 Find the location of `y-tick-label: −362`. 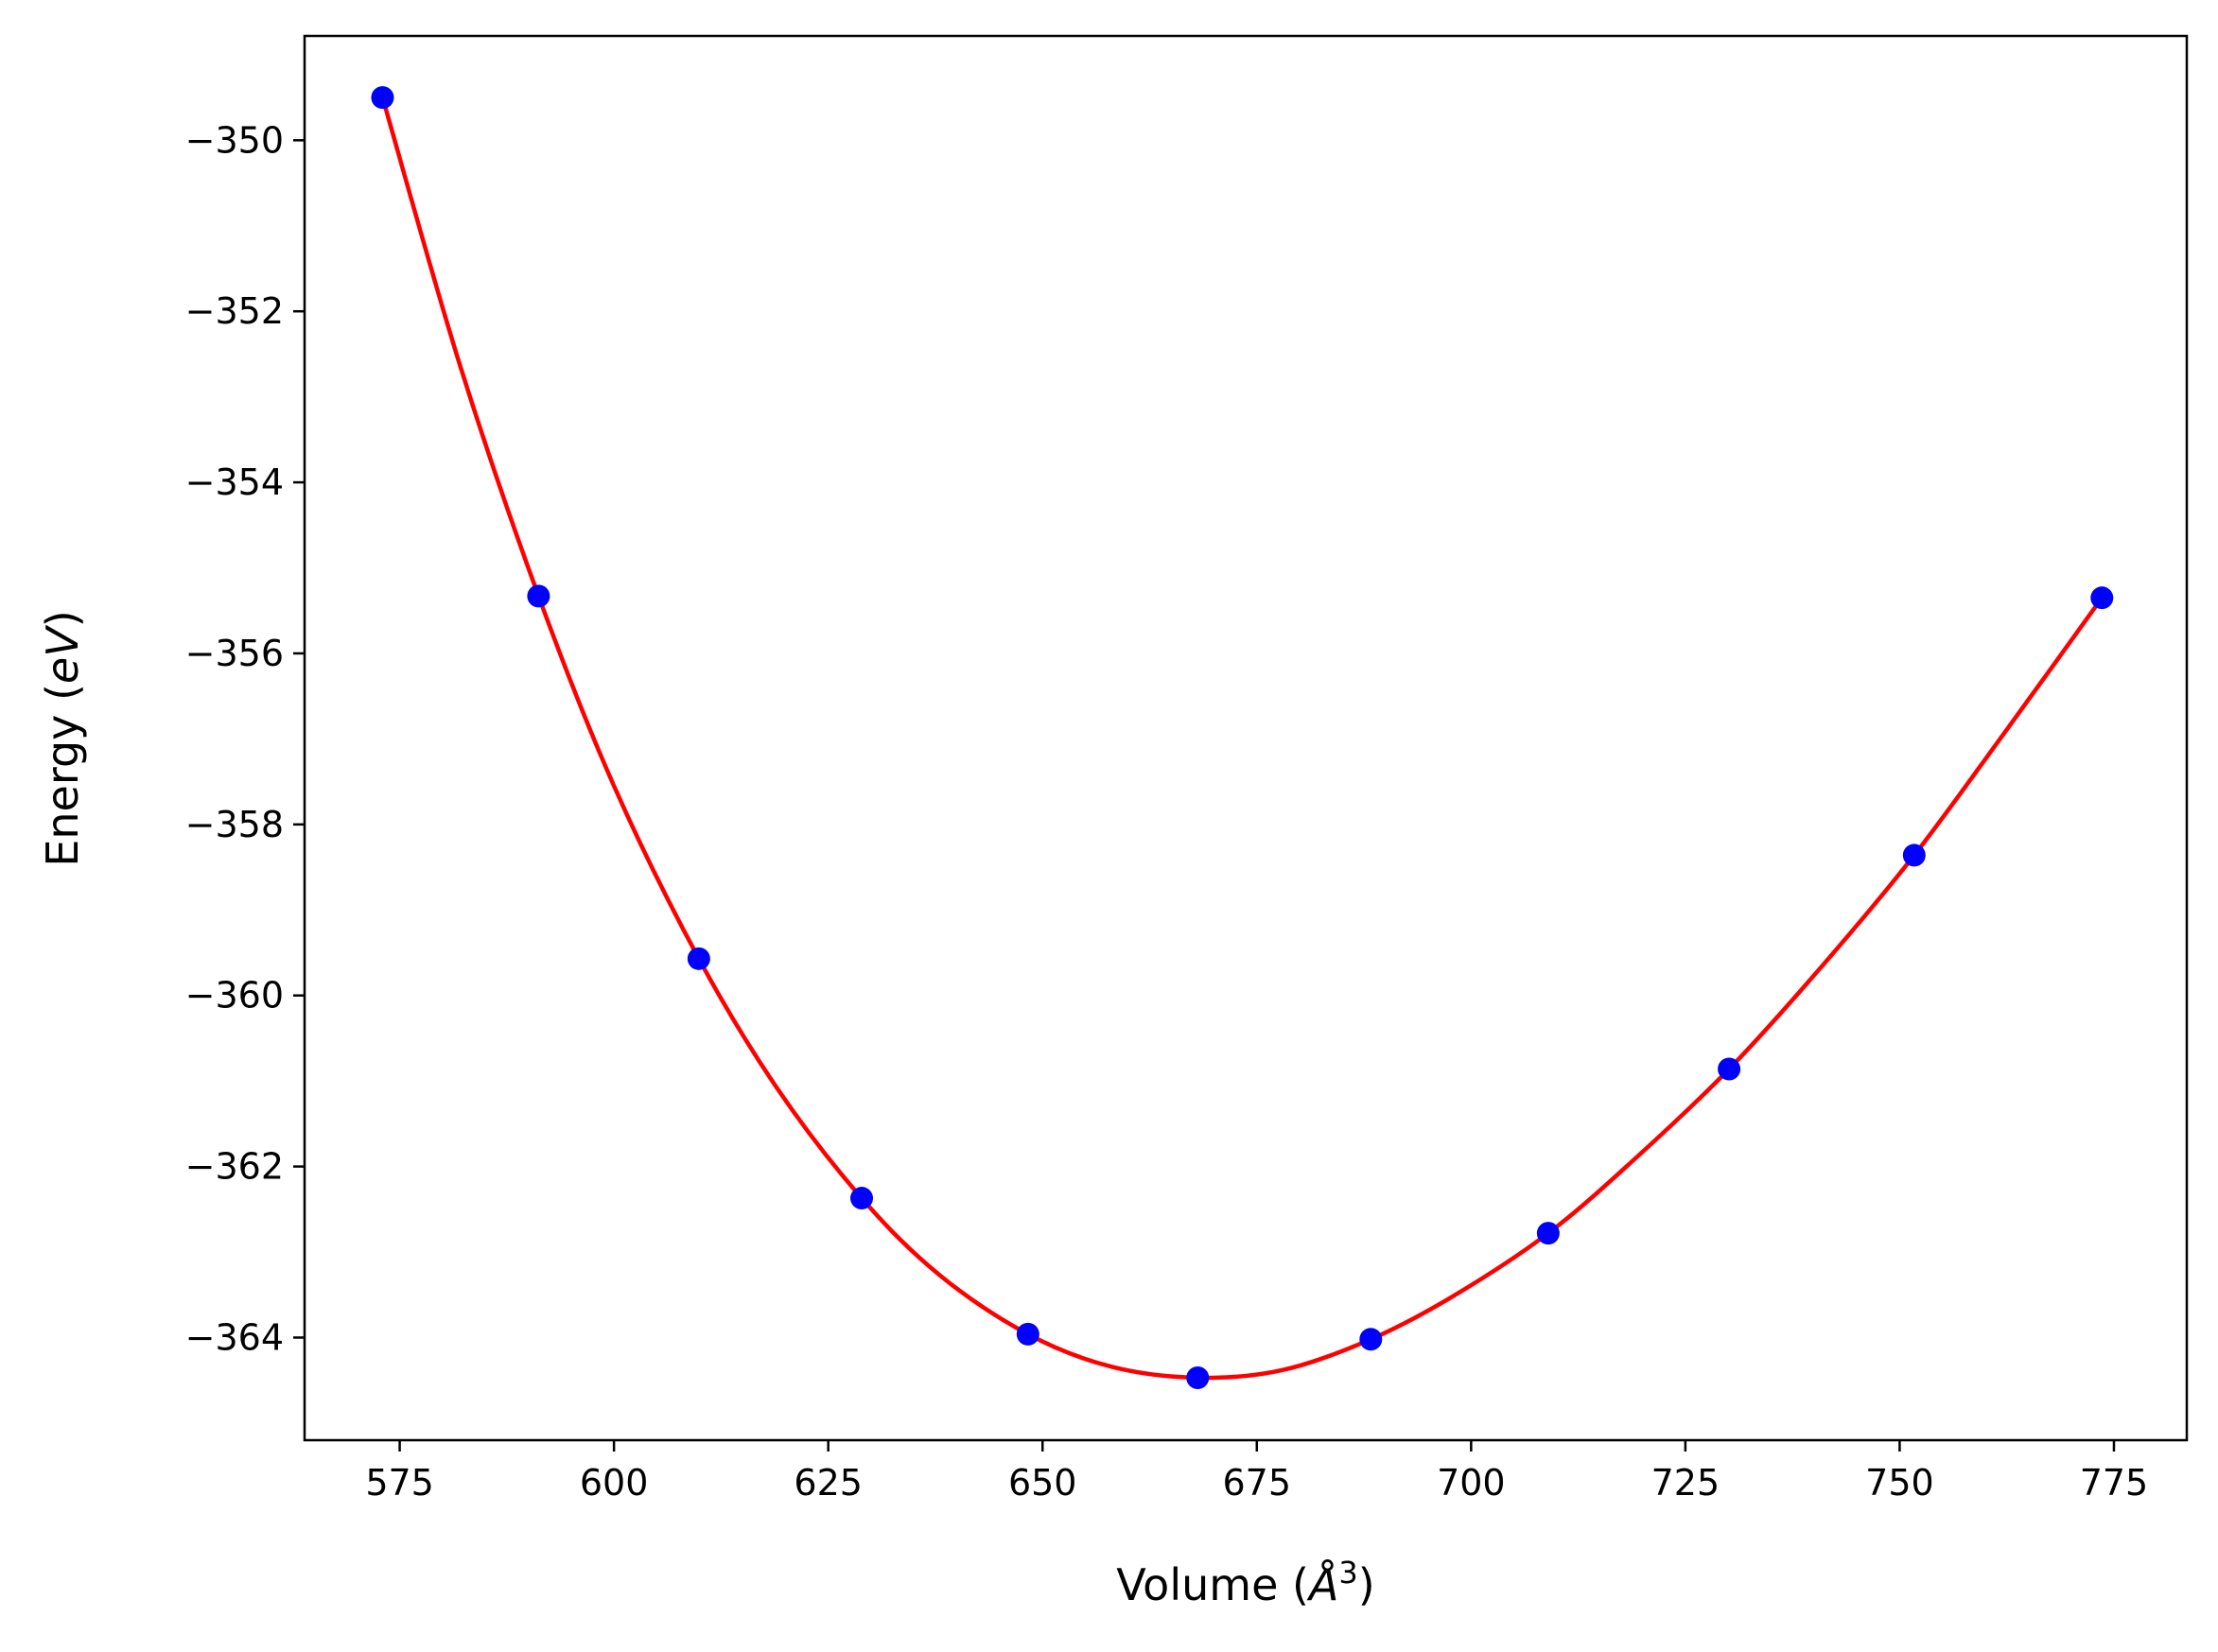

y-tick-label: −362 is located at coordinates (234, 1167).